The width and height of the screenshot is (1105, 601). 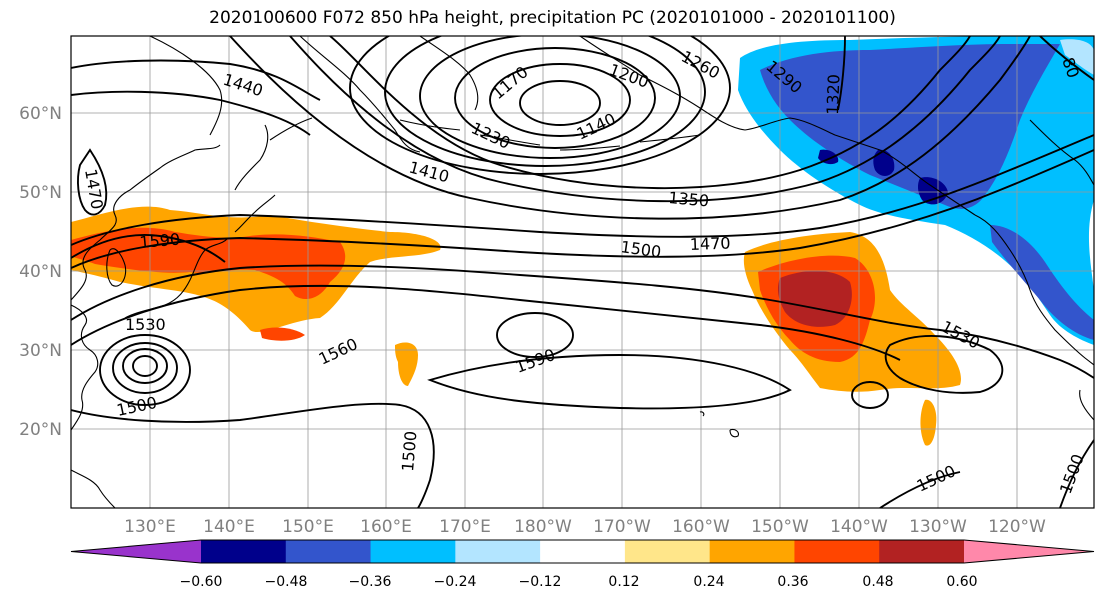 I want to click on precip-shading-west, so click(x=256, y=296).